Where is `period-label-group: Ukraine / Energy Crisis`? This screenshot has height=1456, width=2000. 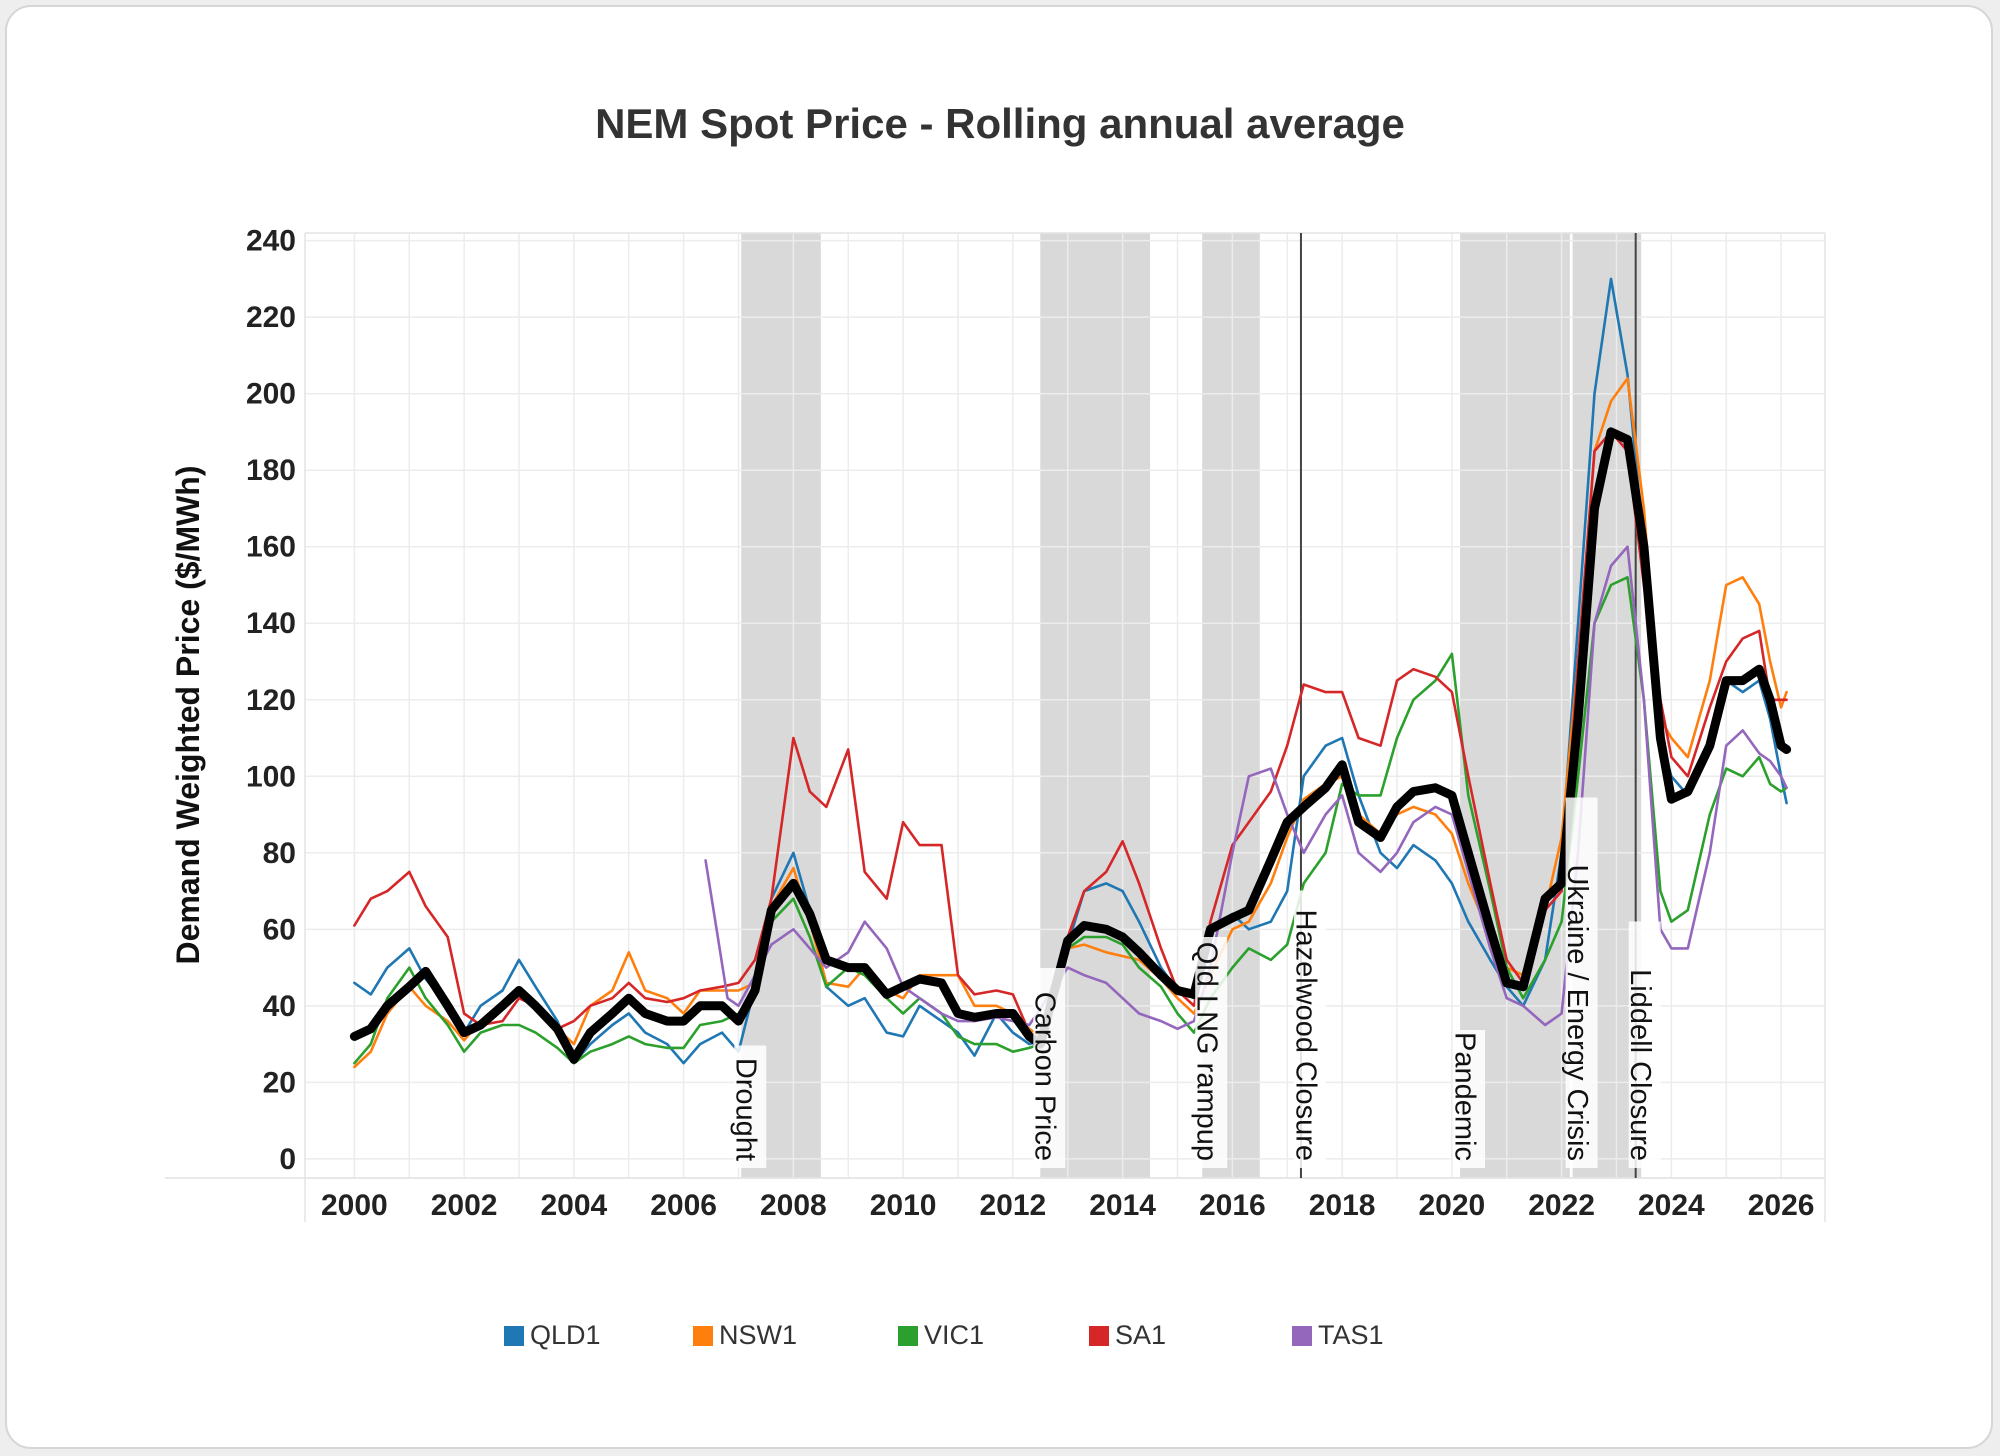
period-label-group: Ukraine / Energy Crisis is located at coordinates (1579, 982).